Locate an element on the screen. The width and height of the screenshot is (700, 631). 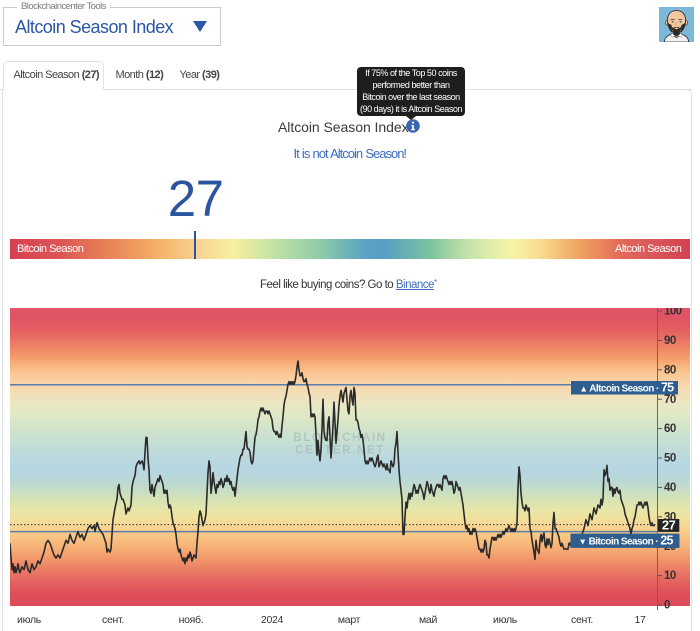
svg-text: 50 is located at coordinates (670, 459).